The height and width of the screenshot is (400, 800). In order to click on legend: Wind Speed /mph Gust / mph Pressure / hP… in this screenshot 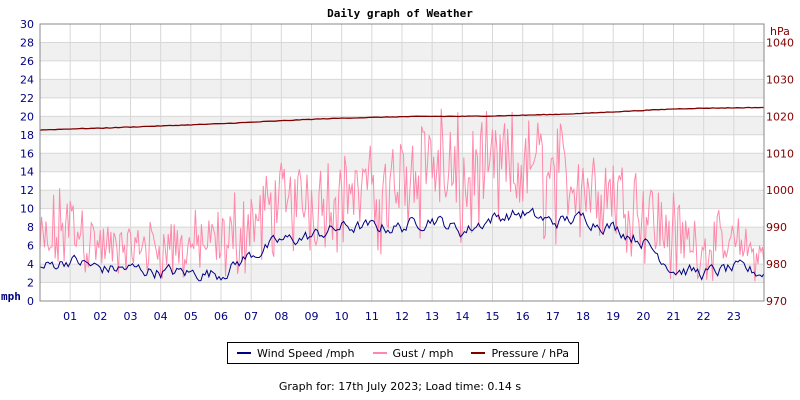, I will do `click(403, 353)`.